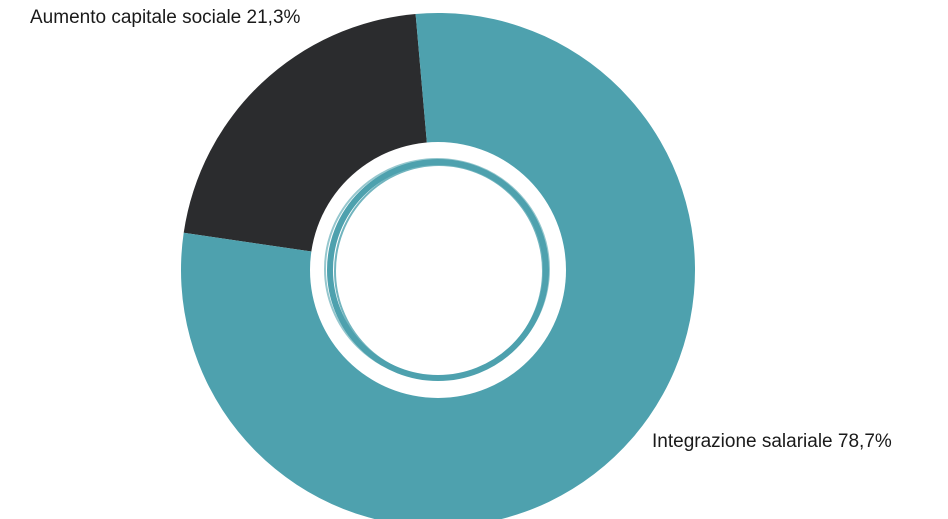 The height and width of the screenshot is (519, 948). What do you see at coordinates (865, 441) in the screenshot?
I see `value-label: 78,7%` at bounding box center [865, 441].